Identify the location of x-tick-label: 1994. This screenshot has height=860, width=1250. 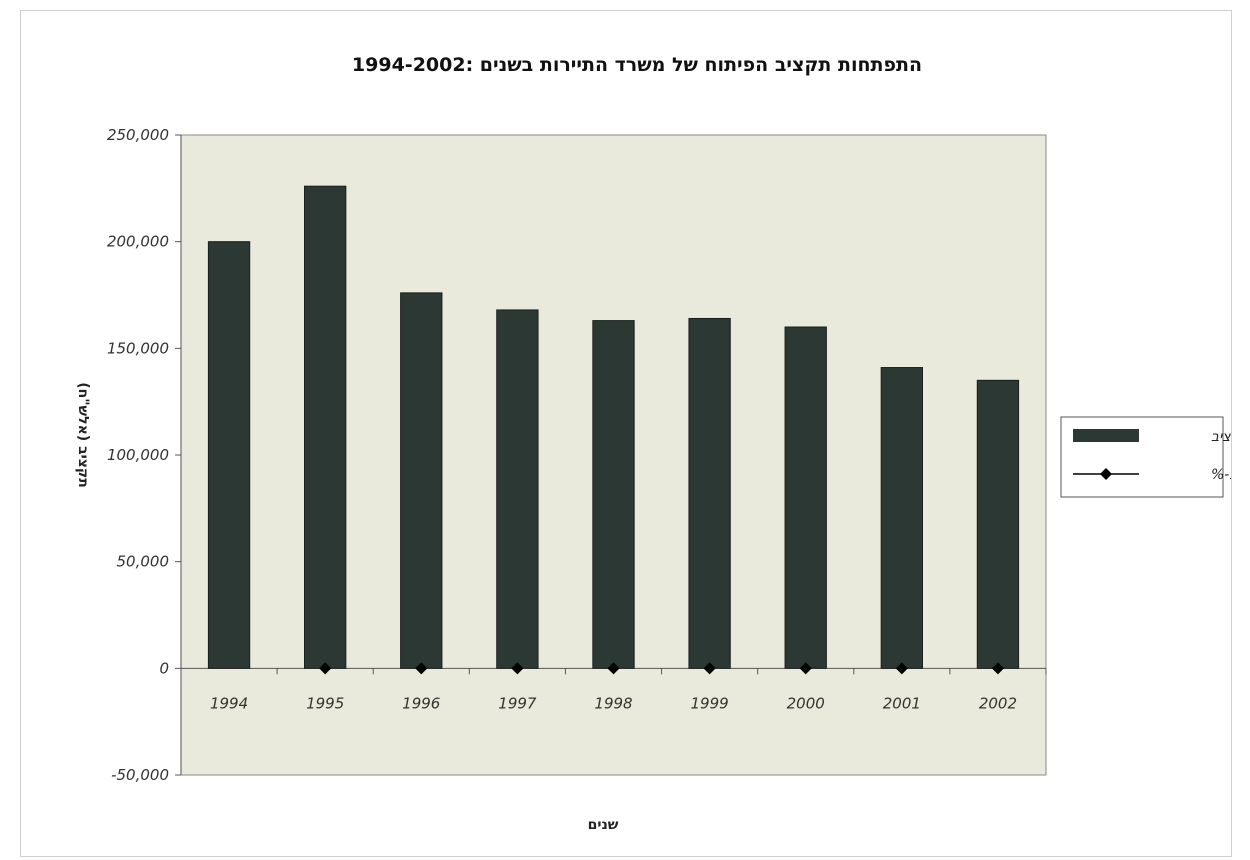
(229, 703).